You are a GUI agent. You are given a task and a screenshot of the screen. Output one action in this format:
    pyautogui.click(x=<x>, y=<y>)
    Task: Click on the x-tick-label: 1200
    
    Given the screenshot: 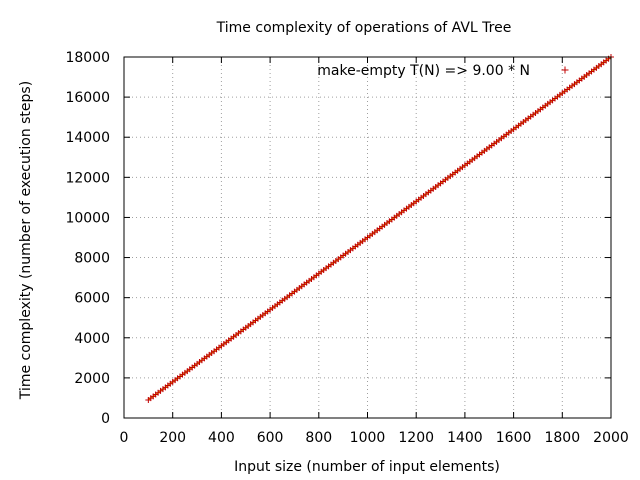 What is the action you would take?
    pyautogui.click(x=416, y=438)
    